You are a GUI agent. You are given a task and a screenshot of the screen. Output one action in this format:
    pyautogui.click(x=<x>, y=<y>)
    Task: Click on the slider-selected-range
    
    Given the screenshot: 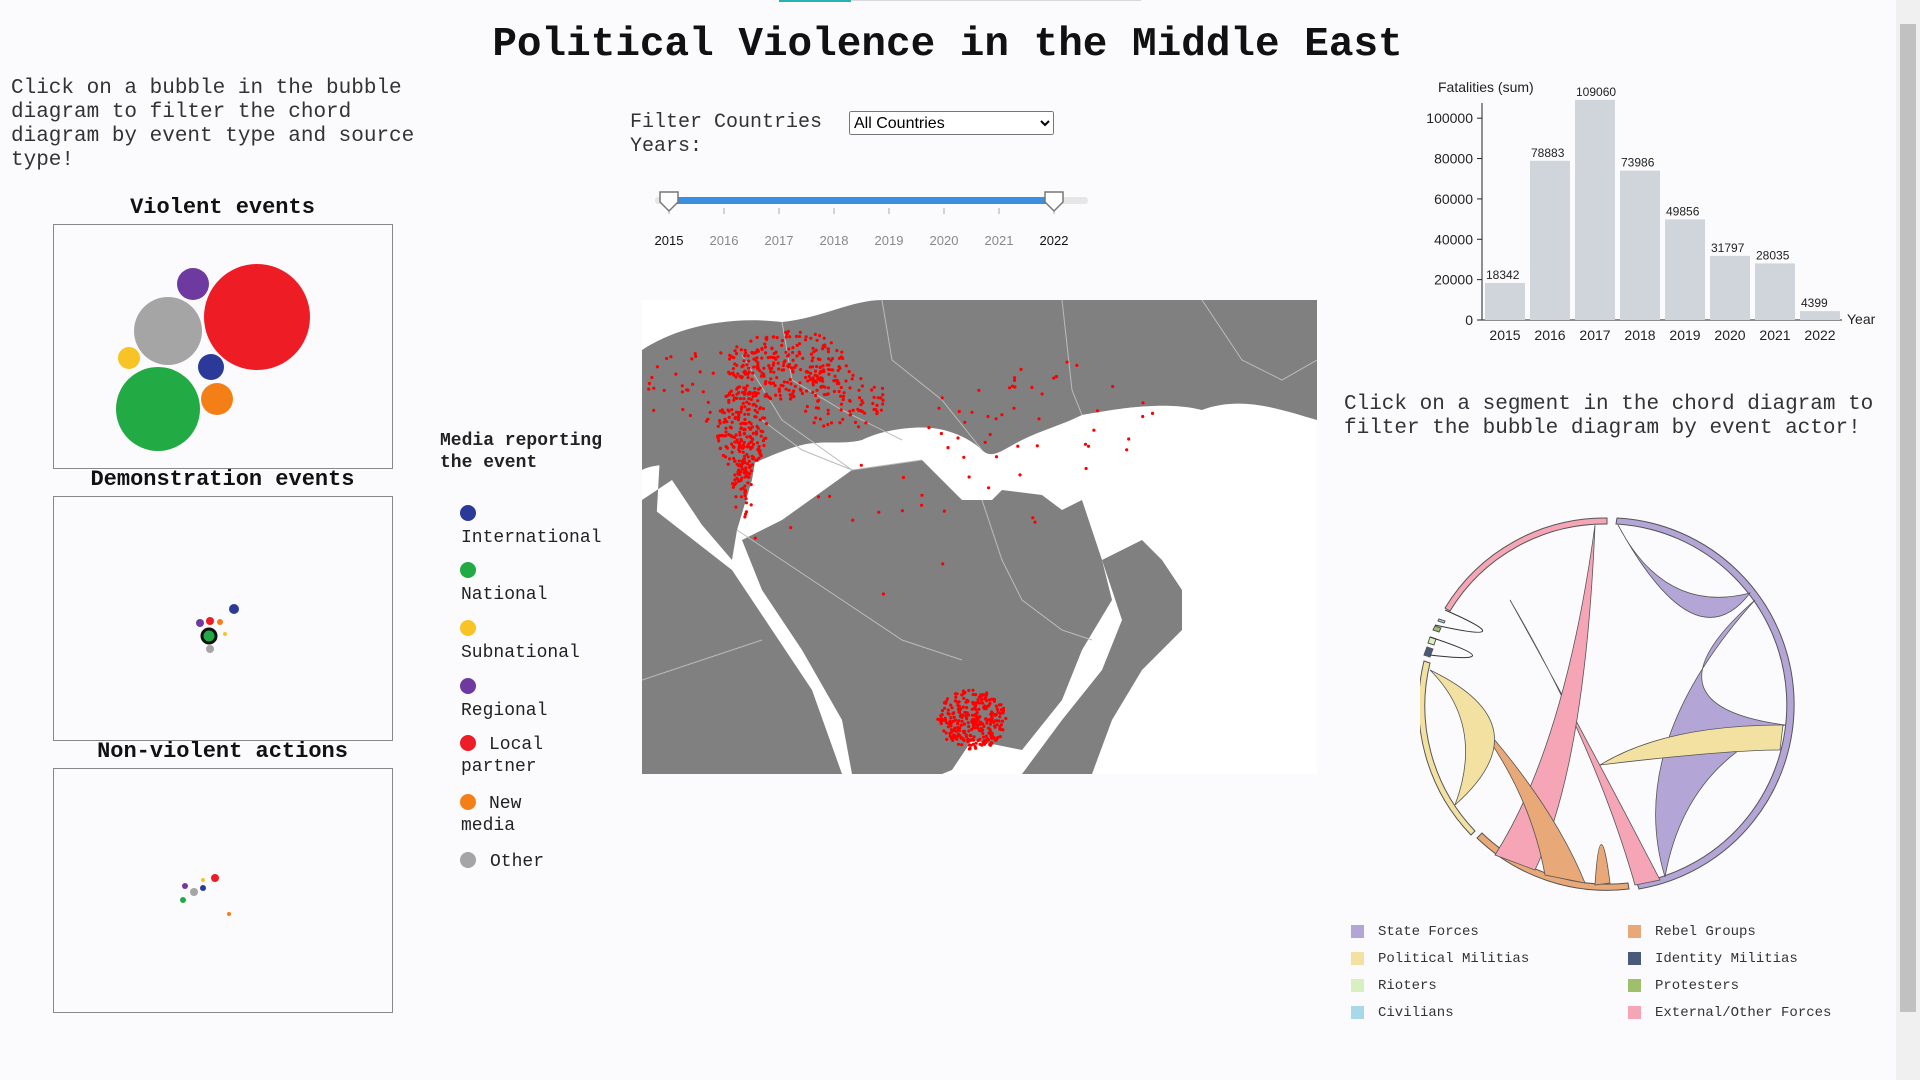 What is the action you would take?
    pyautogui.click(x=861, y=200)
    